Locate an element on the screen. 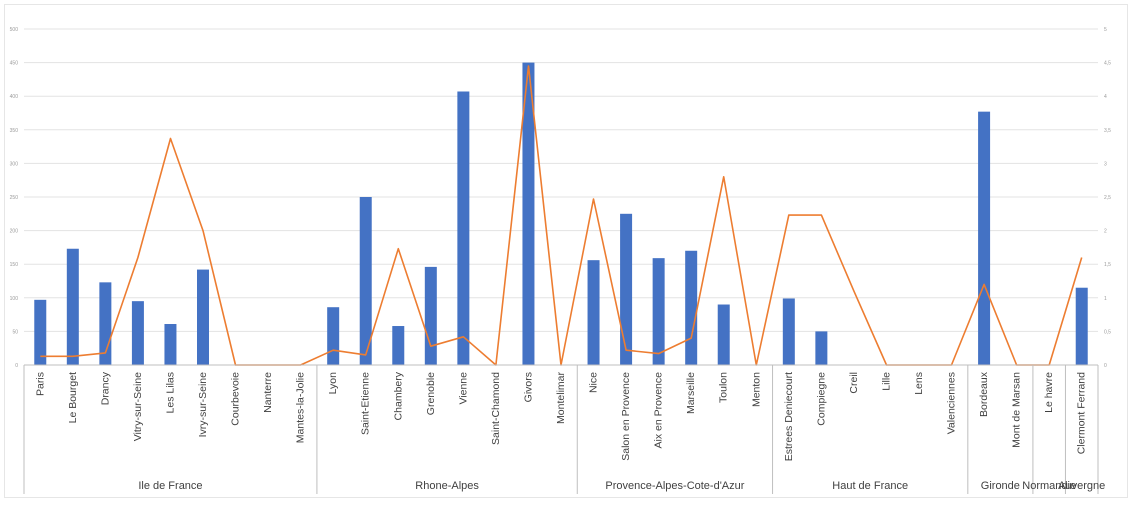 The height and width of the screenshot is (506, 1132). y2-tick-label: 2,5 is located at coordinates (1107, 198).